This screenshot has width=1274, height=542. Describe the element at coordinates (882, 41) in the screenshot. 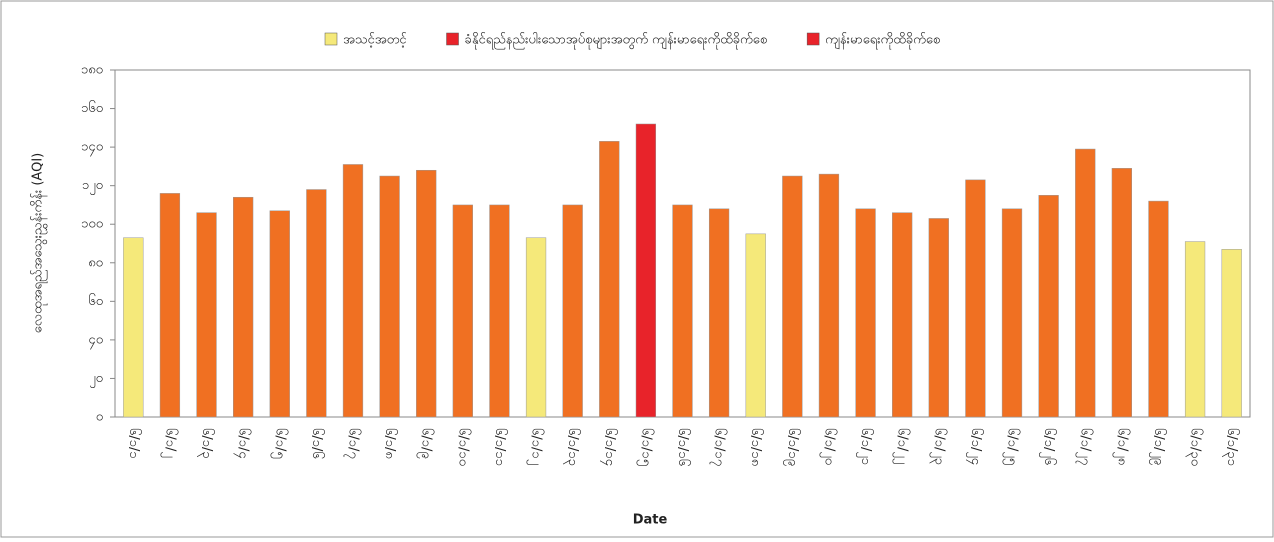

I see `legend-label: ကျန်းမာရေးကိုထိခိုက်စေ` at that location.